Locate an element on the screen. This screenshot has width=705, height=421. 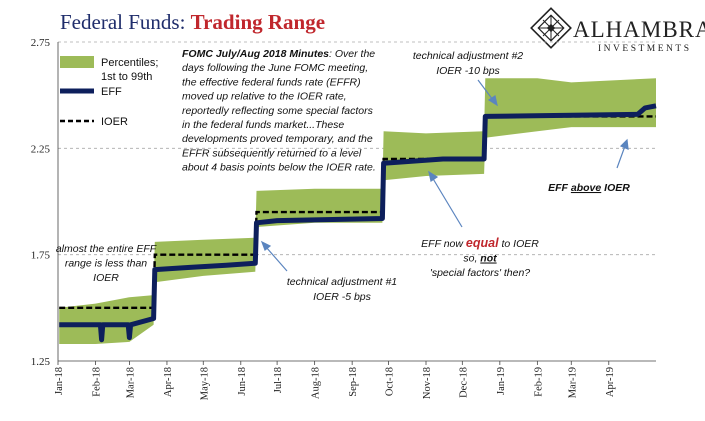
y-tick-label: 2.25 is located at coordinates (41, 149).